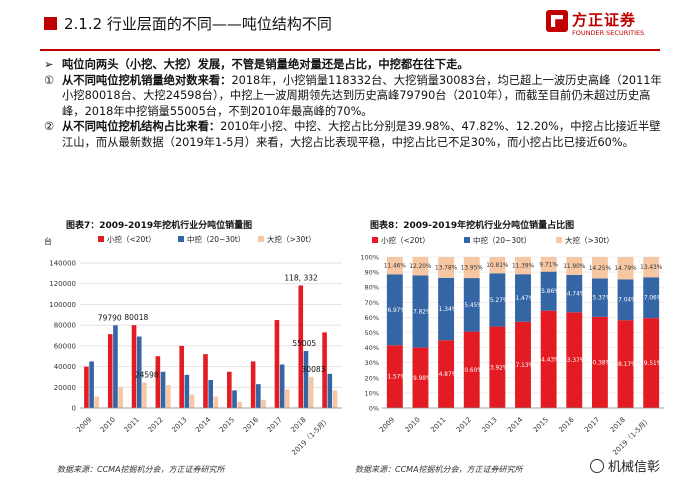 This screenshot has width=700, height=495. I want to click on y-tick-label: 50%, so click(372, 333).